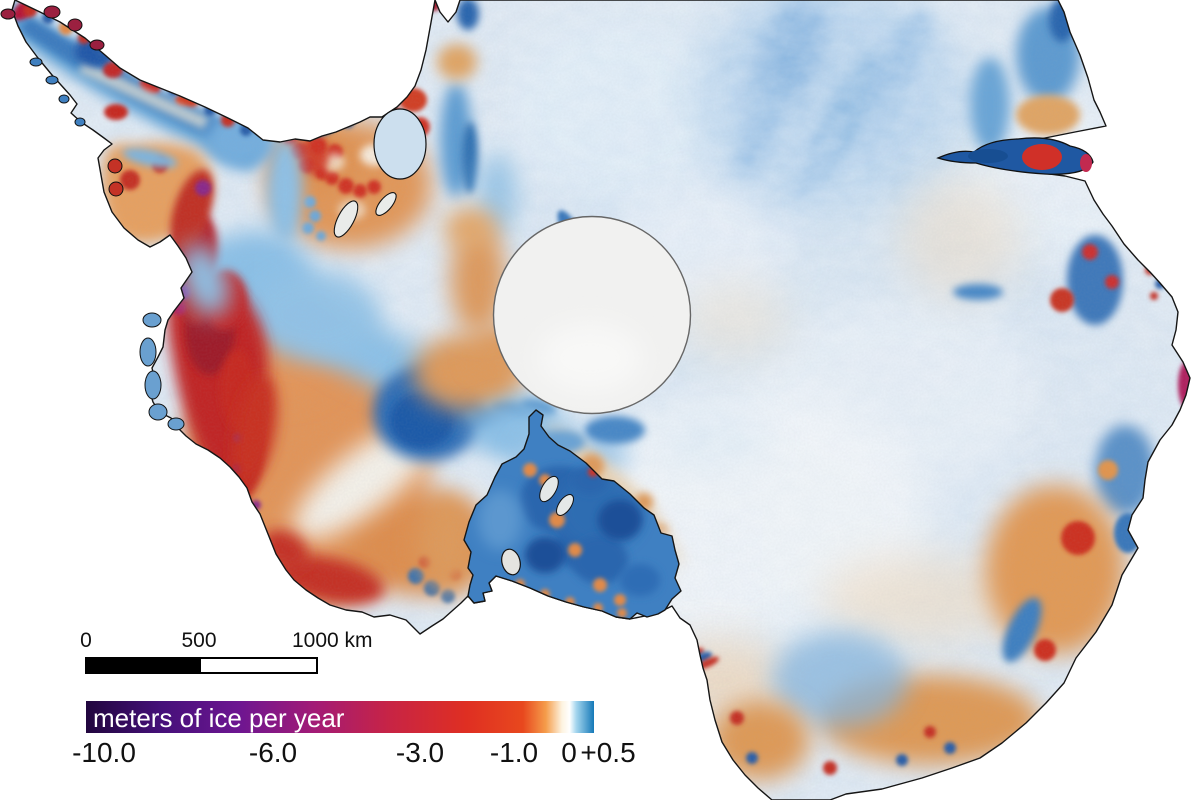  Describe the element at coordinates (332, 640) in the screenshot. I see `svg-text: 1000 km` at that location.